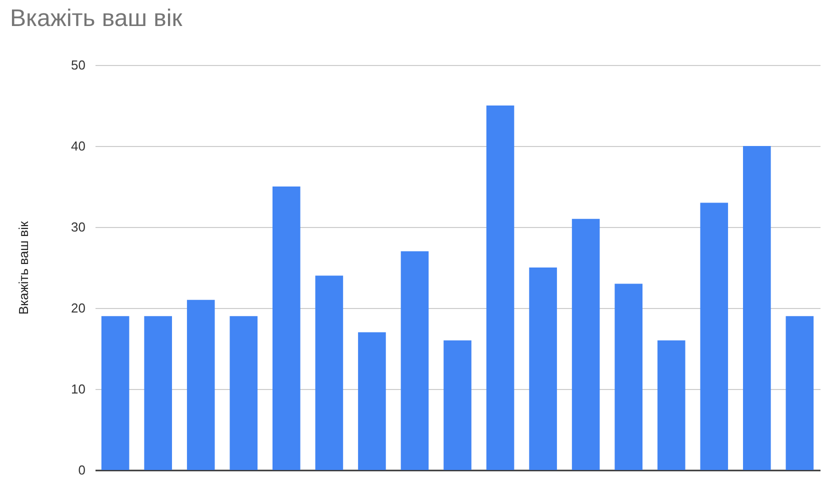 The height and width of the screenshot is (492, 829). Describe the element at coordinates (78, 308) in the screenshot. I see `y-tick-label: 20` at that location.